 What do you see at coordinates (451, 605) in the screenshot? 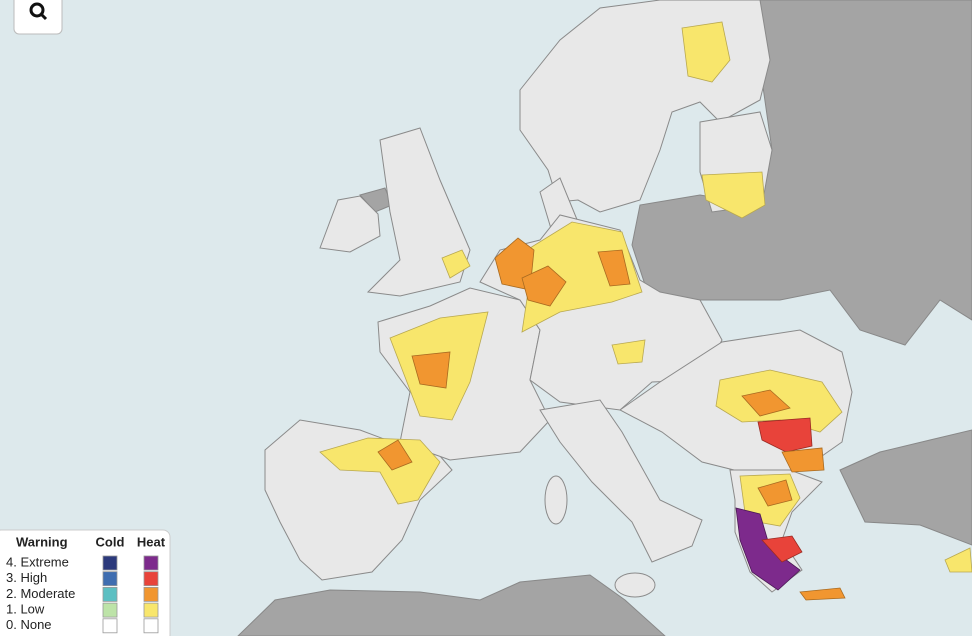
I see `north-africa` at bounding box center [451, 605].